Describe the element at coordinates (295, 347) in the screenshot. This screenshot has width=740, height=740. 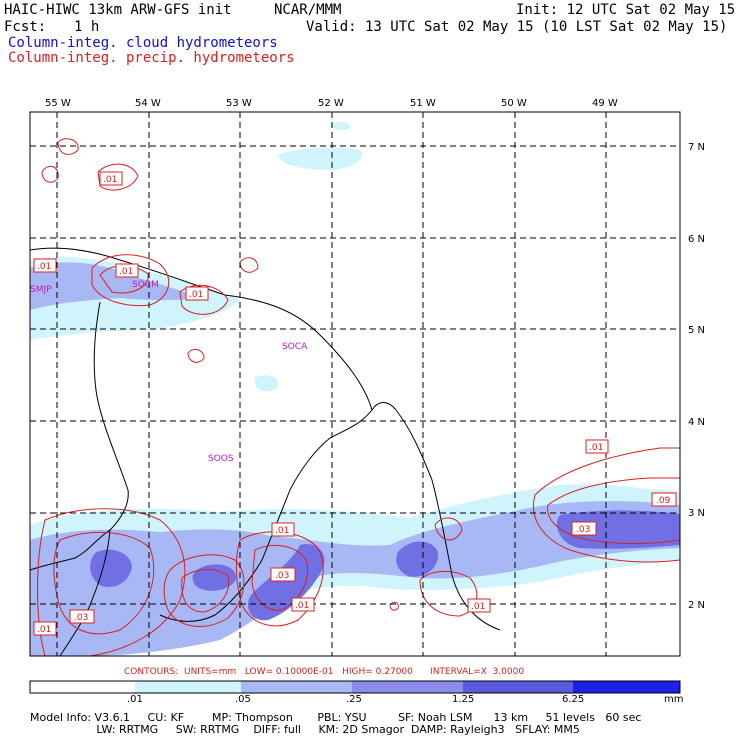
I see `station-soca: SOCA` at that location.